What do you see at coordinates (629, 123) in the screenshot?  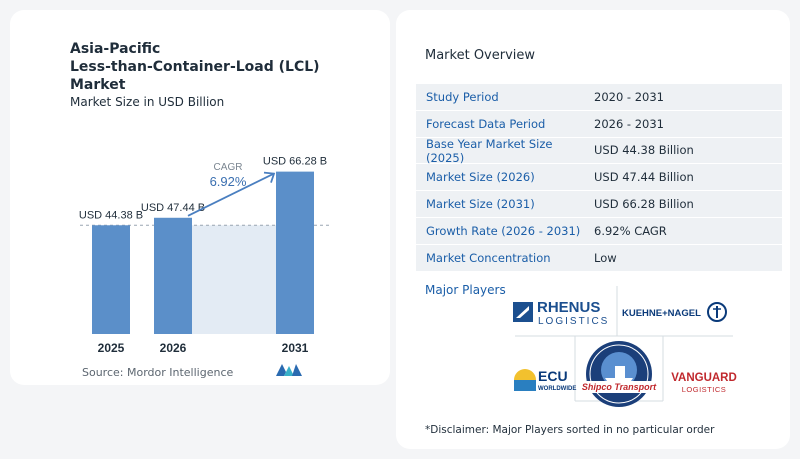 I see `row-value: 2026 - 2031` at bounding box center [629, 123].